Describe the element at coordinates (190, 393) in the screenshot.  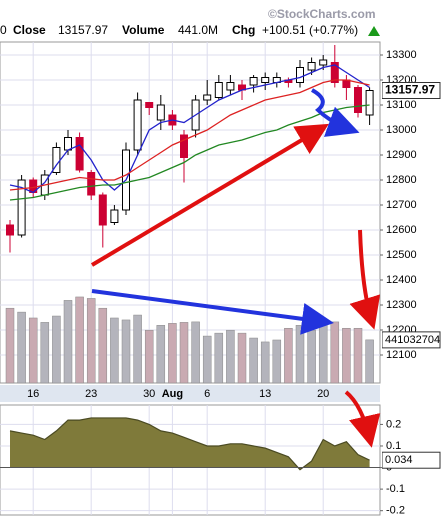
I see `date-strip` at that location.